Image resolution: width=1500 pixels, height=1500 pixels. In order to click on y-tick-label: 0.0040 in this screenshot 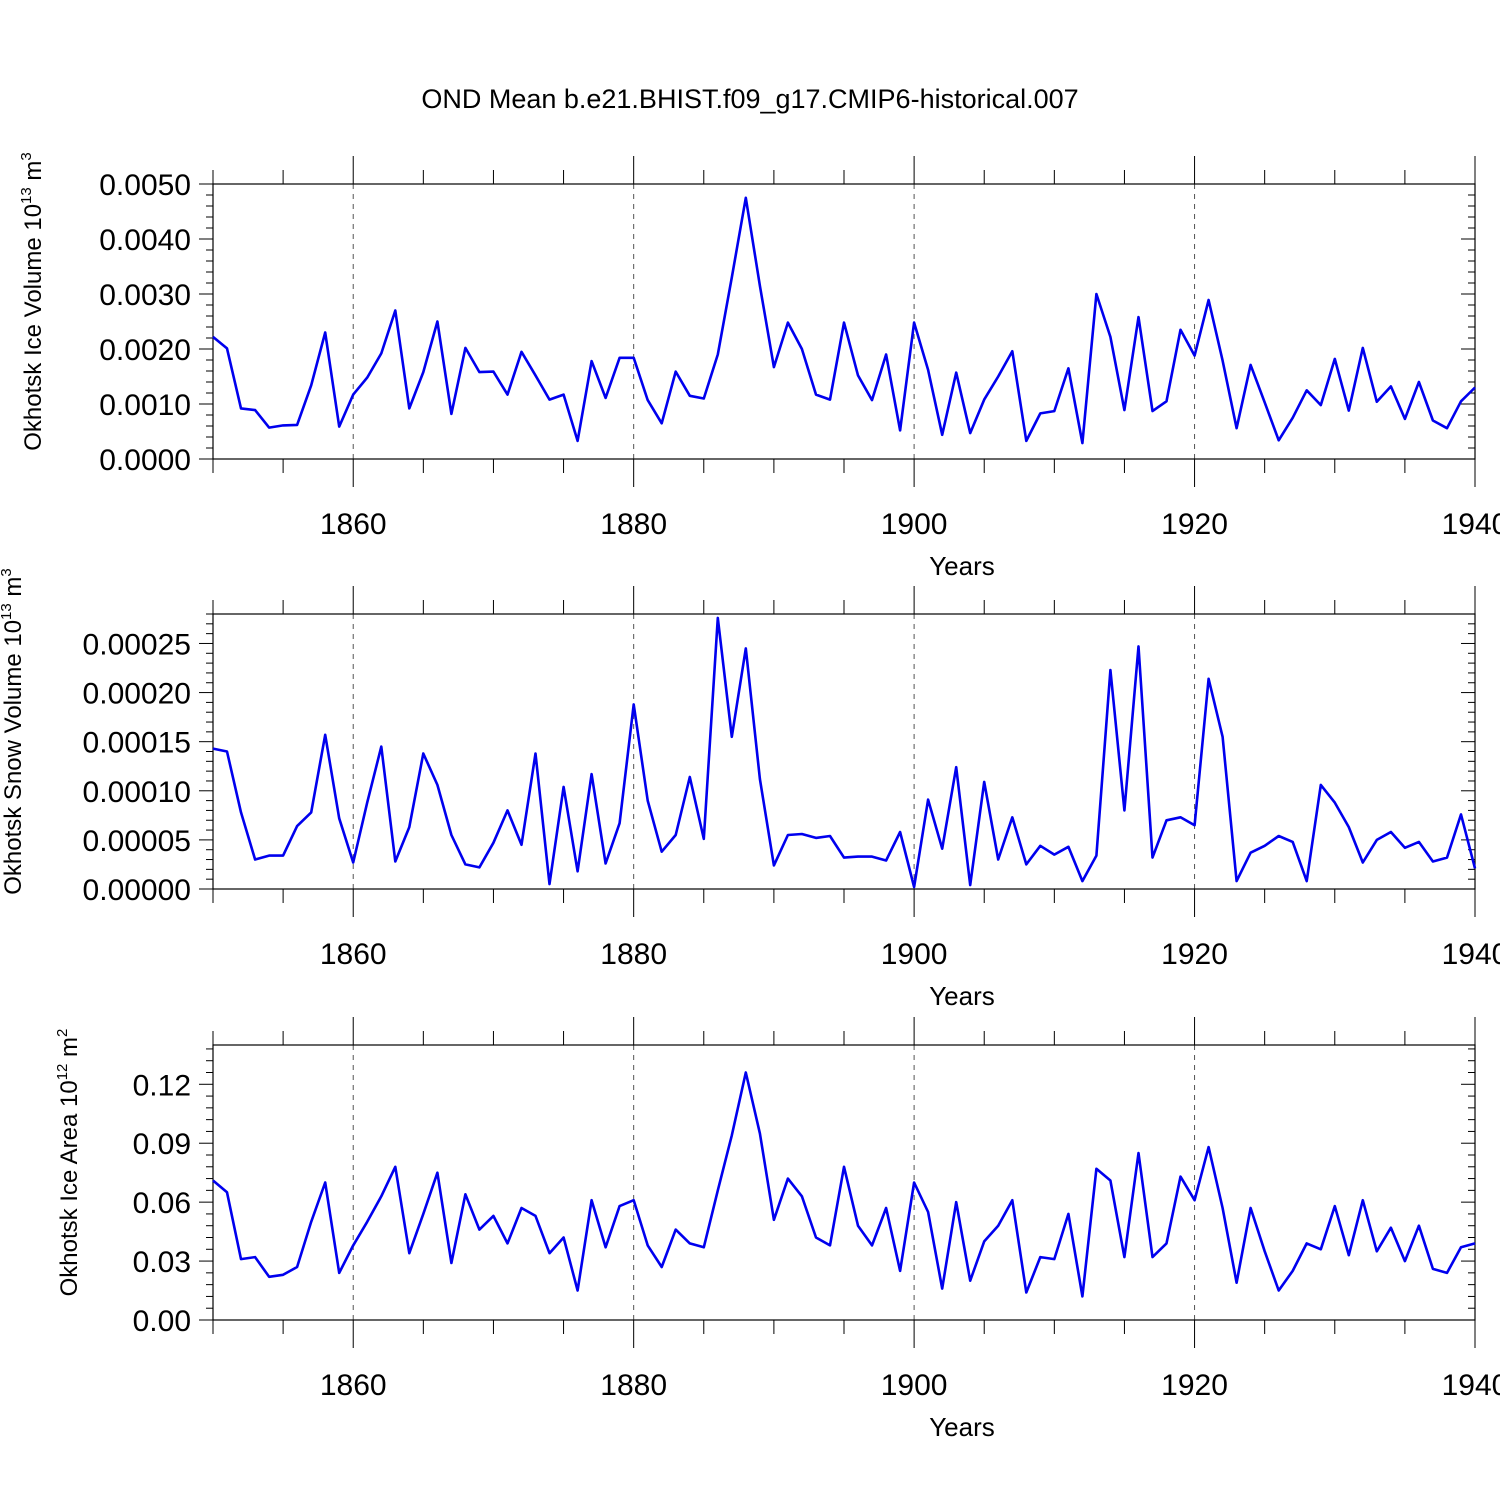, I will do `click(145, 240)`.